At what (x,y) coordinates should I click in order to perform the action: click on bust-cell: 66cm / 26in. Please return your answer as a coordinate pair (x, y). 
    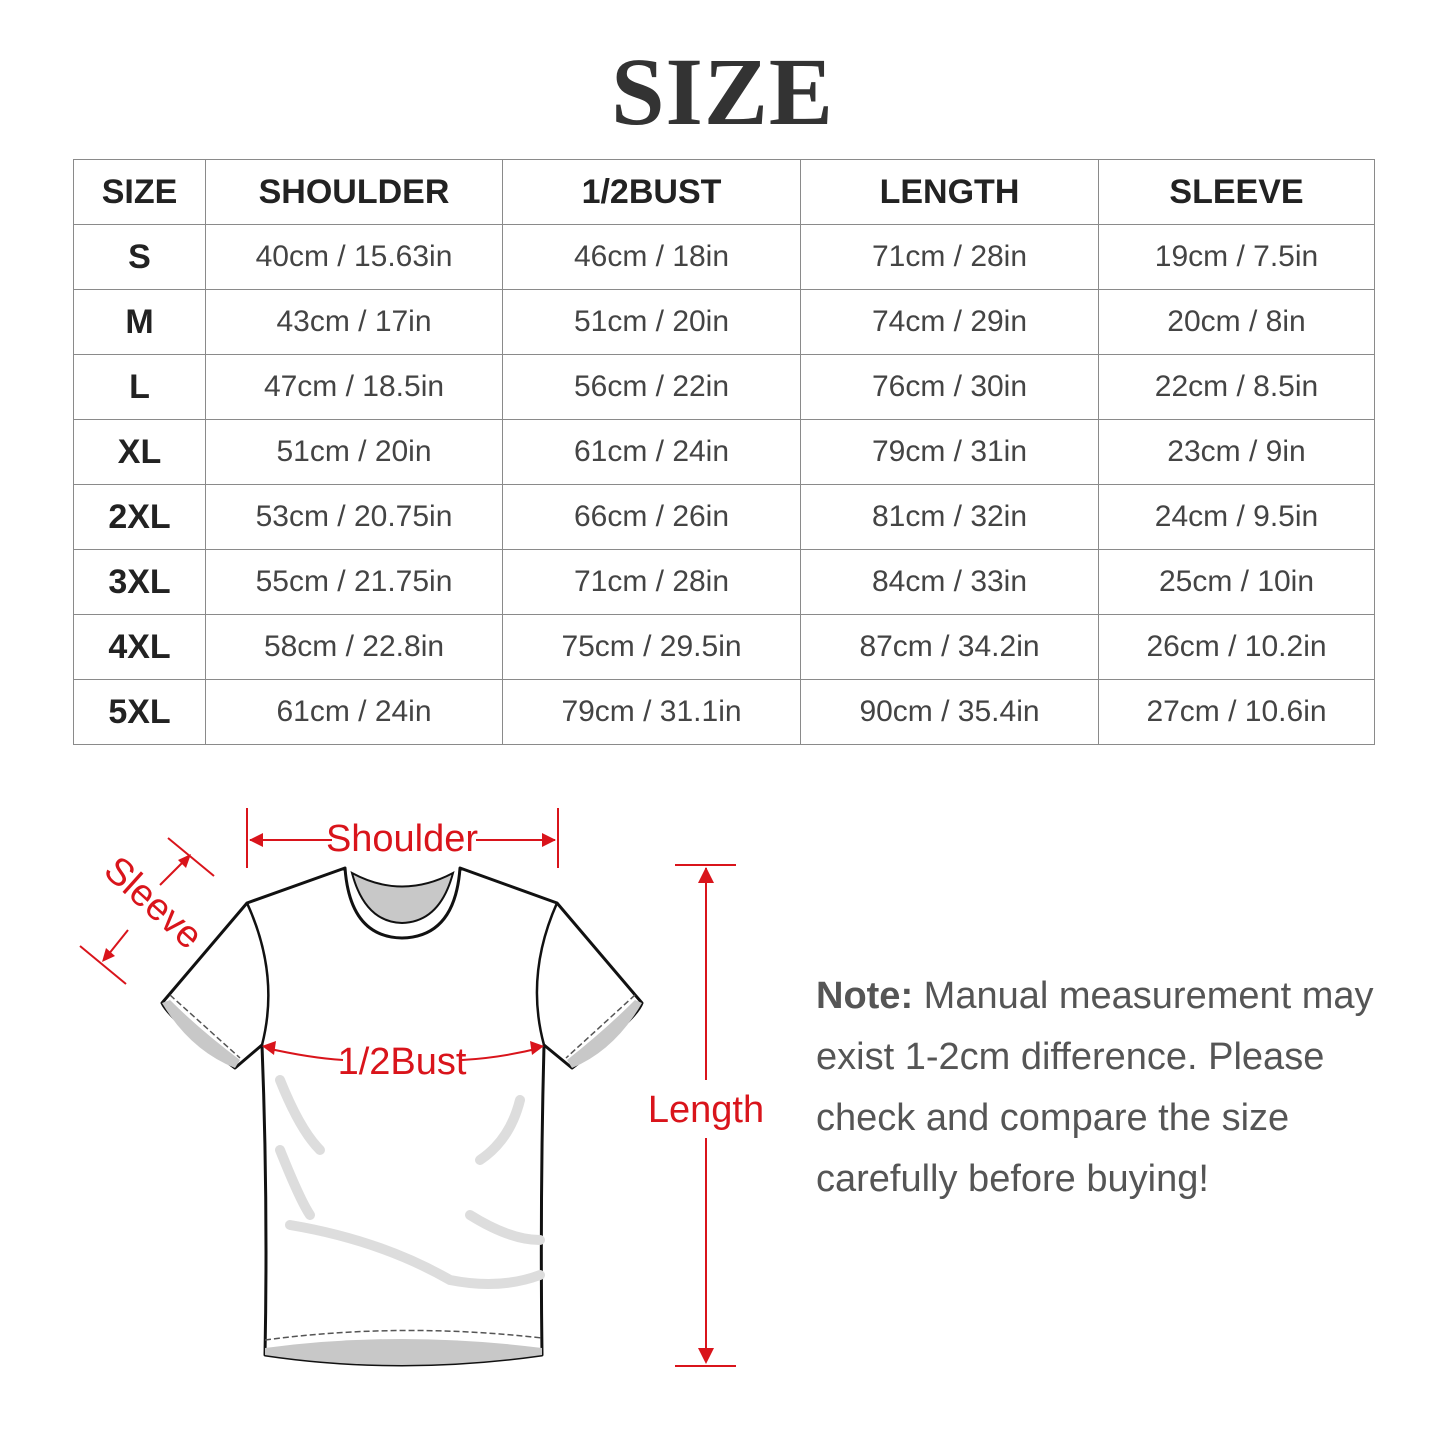
    Looking at the image, I should click on (651, 517).